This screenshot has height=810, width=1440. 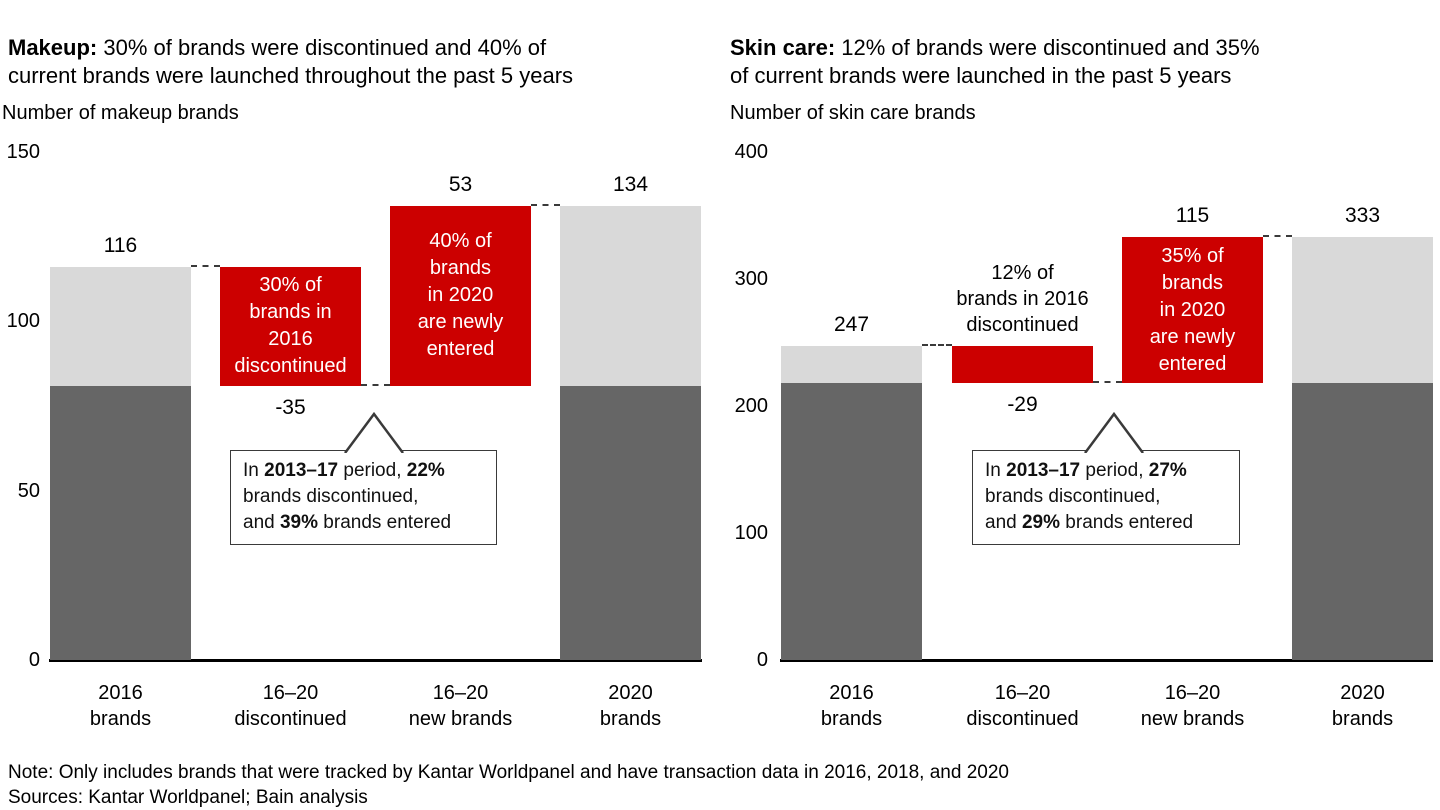 I want to click on skin-care-category-label-3: 2020 brands, so click(x=1362, y=706).